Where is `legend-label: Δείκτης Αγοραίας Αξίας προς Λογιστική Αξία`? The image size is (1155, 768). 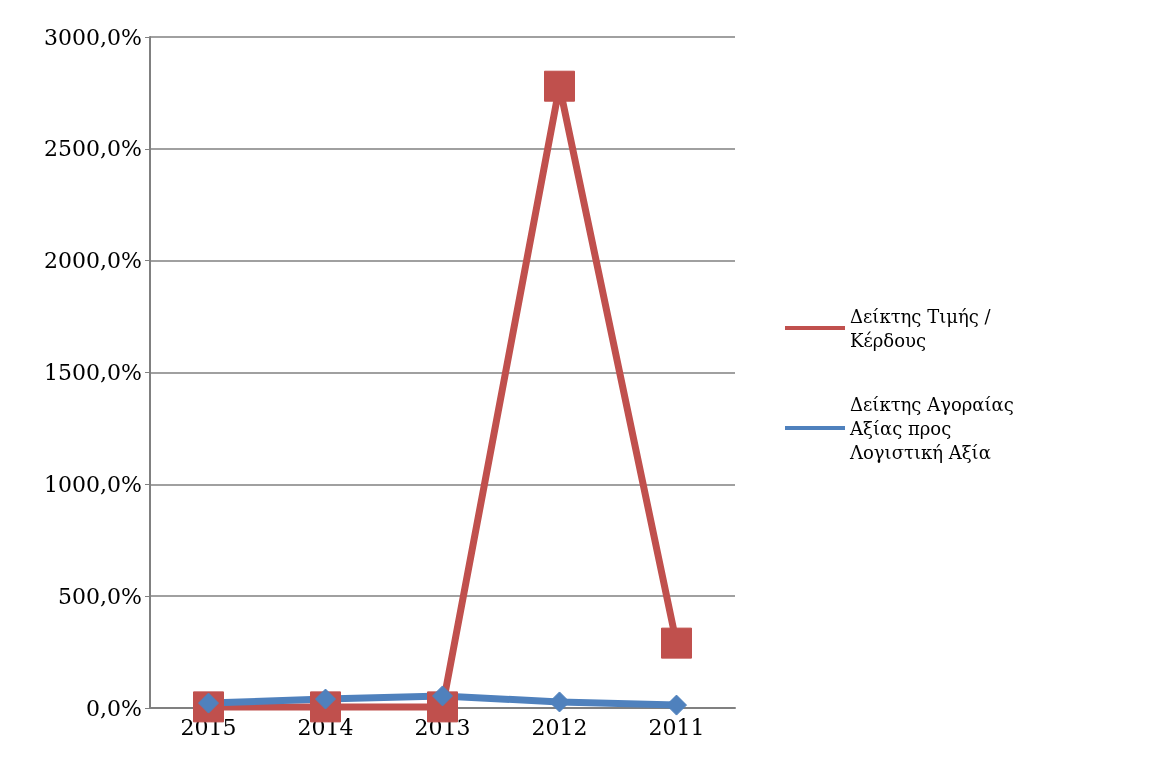 legend-label: Δείκτης Αγοραίας Αξίας προς Λογιστική Αξία is located at coordinates (934, 428).